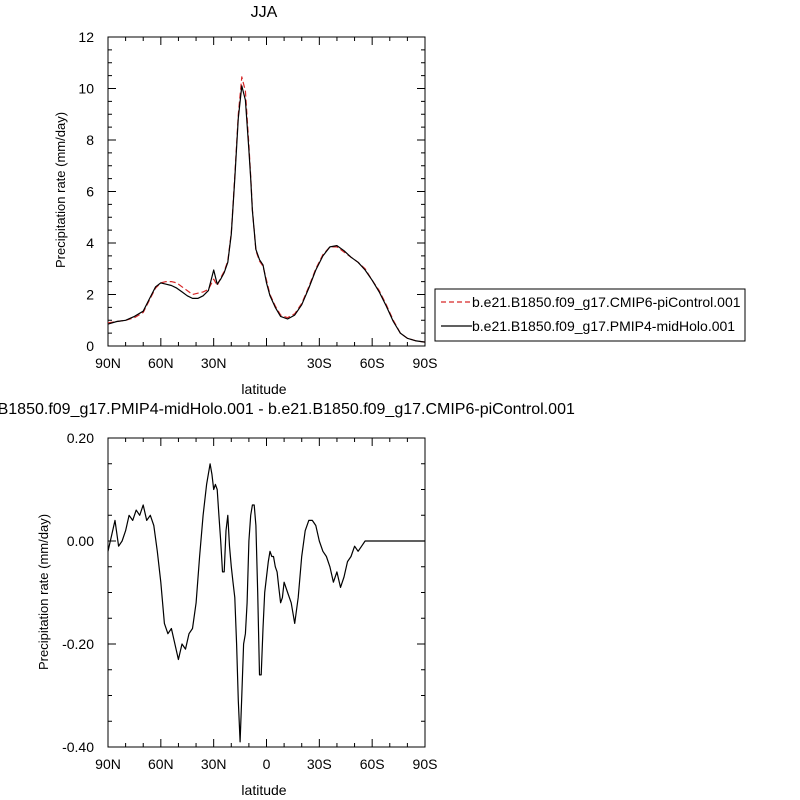 This screenshot has height=800, width=800. Describe the element at coordinates (214, 363) in the screenshot. I see `top-x-tick-label: 30N` at that location.